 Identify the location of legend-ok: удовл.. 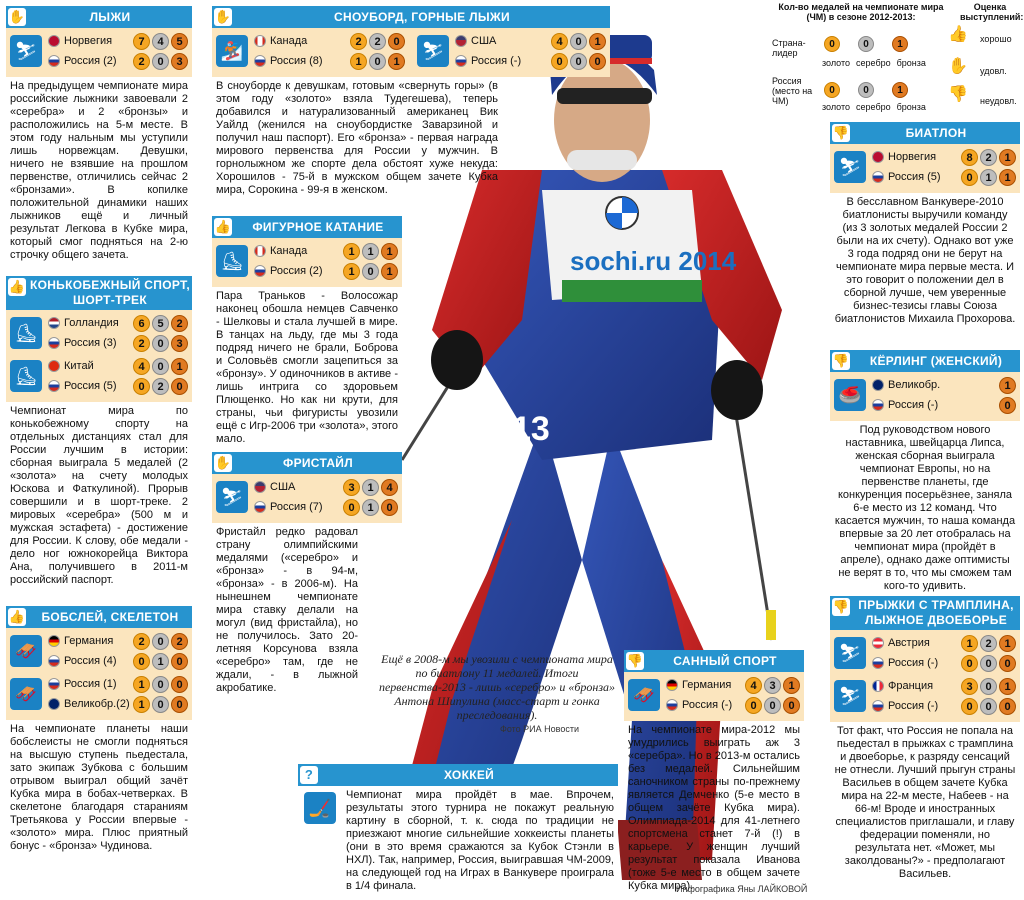
(993, 71).